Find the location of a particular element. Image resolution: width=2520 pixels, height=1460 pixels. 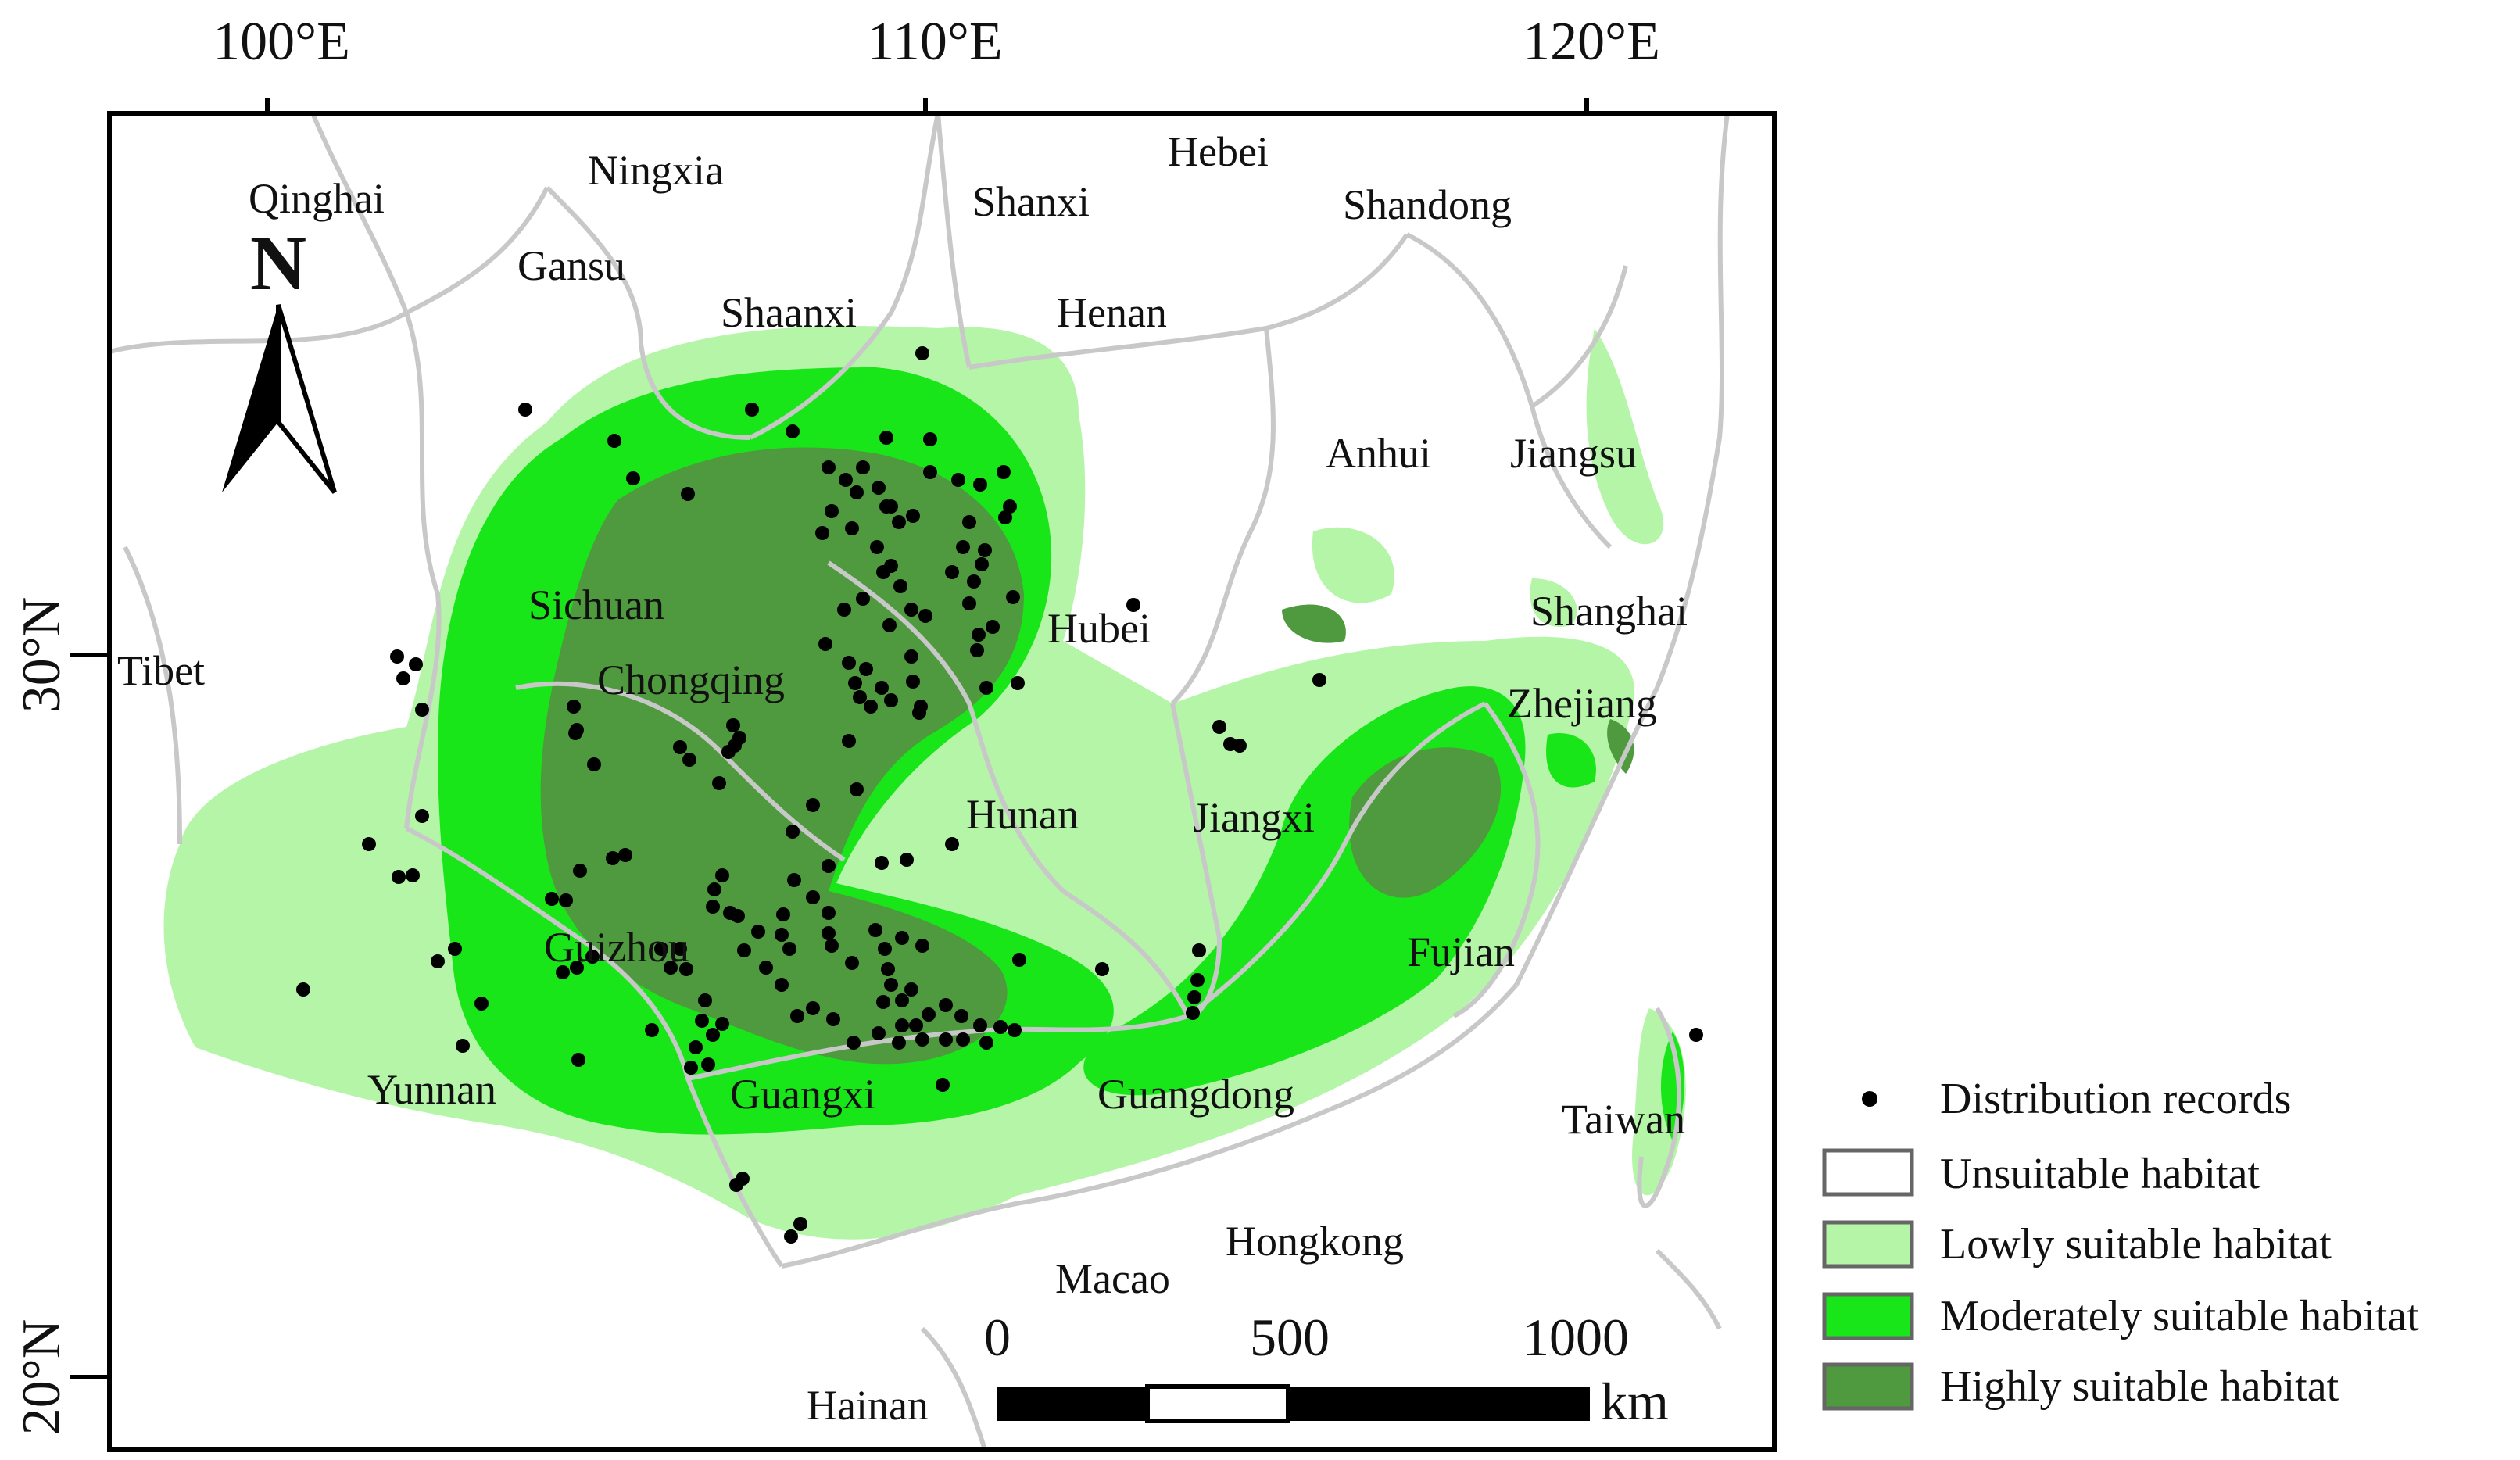

scale-tick-label: 1000 is located at coordinates (1576, 1337).